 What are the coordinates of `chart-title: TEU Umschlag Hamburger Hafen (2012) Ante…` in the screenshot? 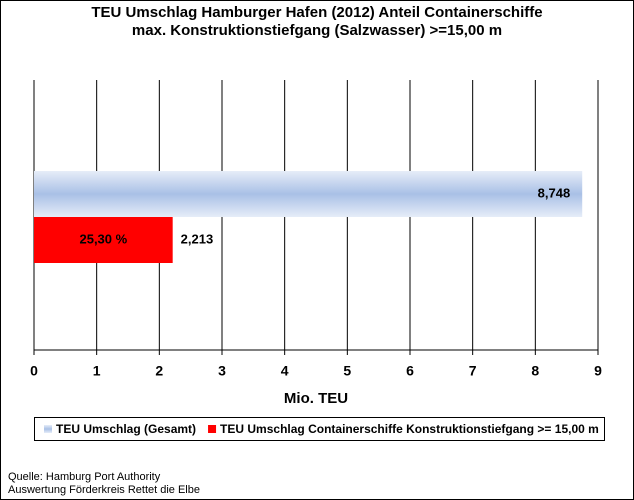 It's located at (316, 12).